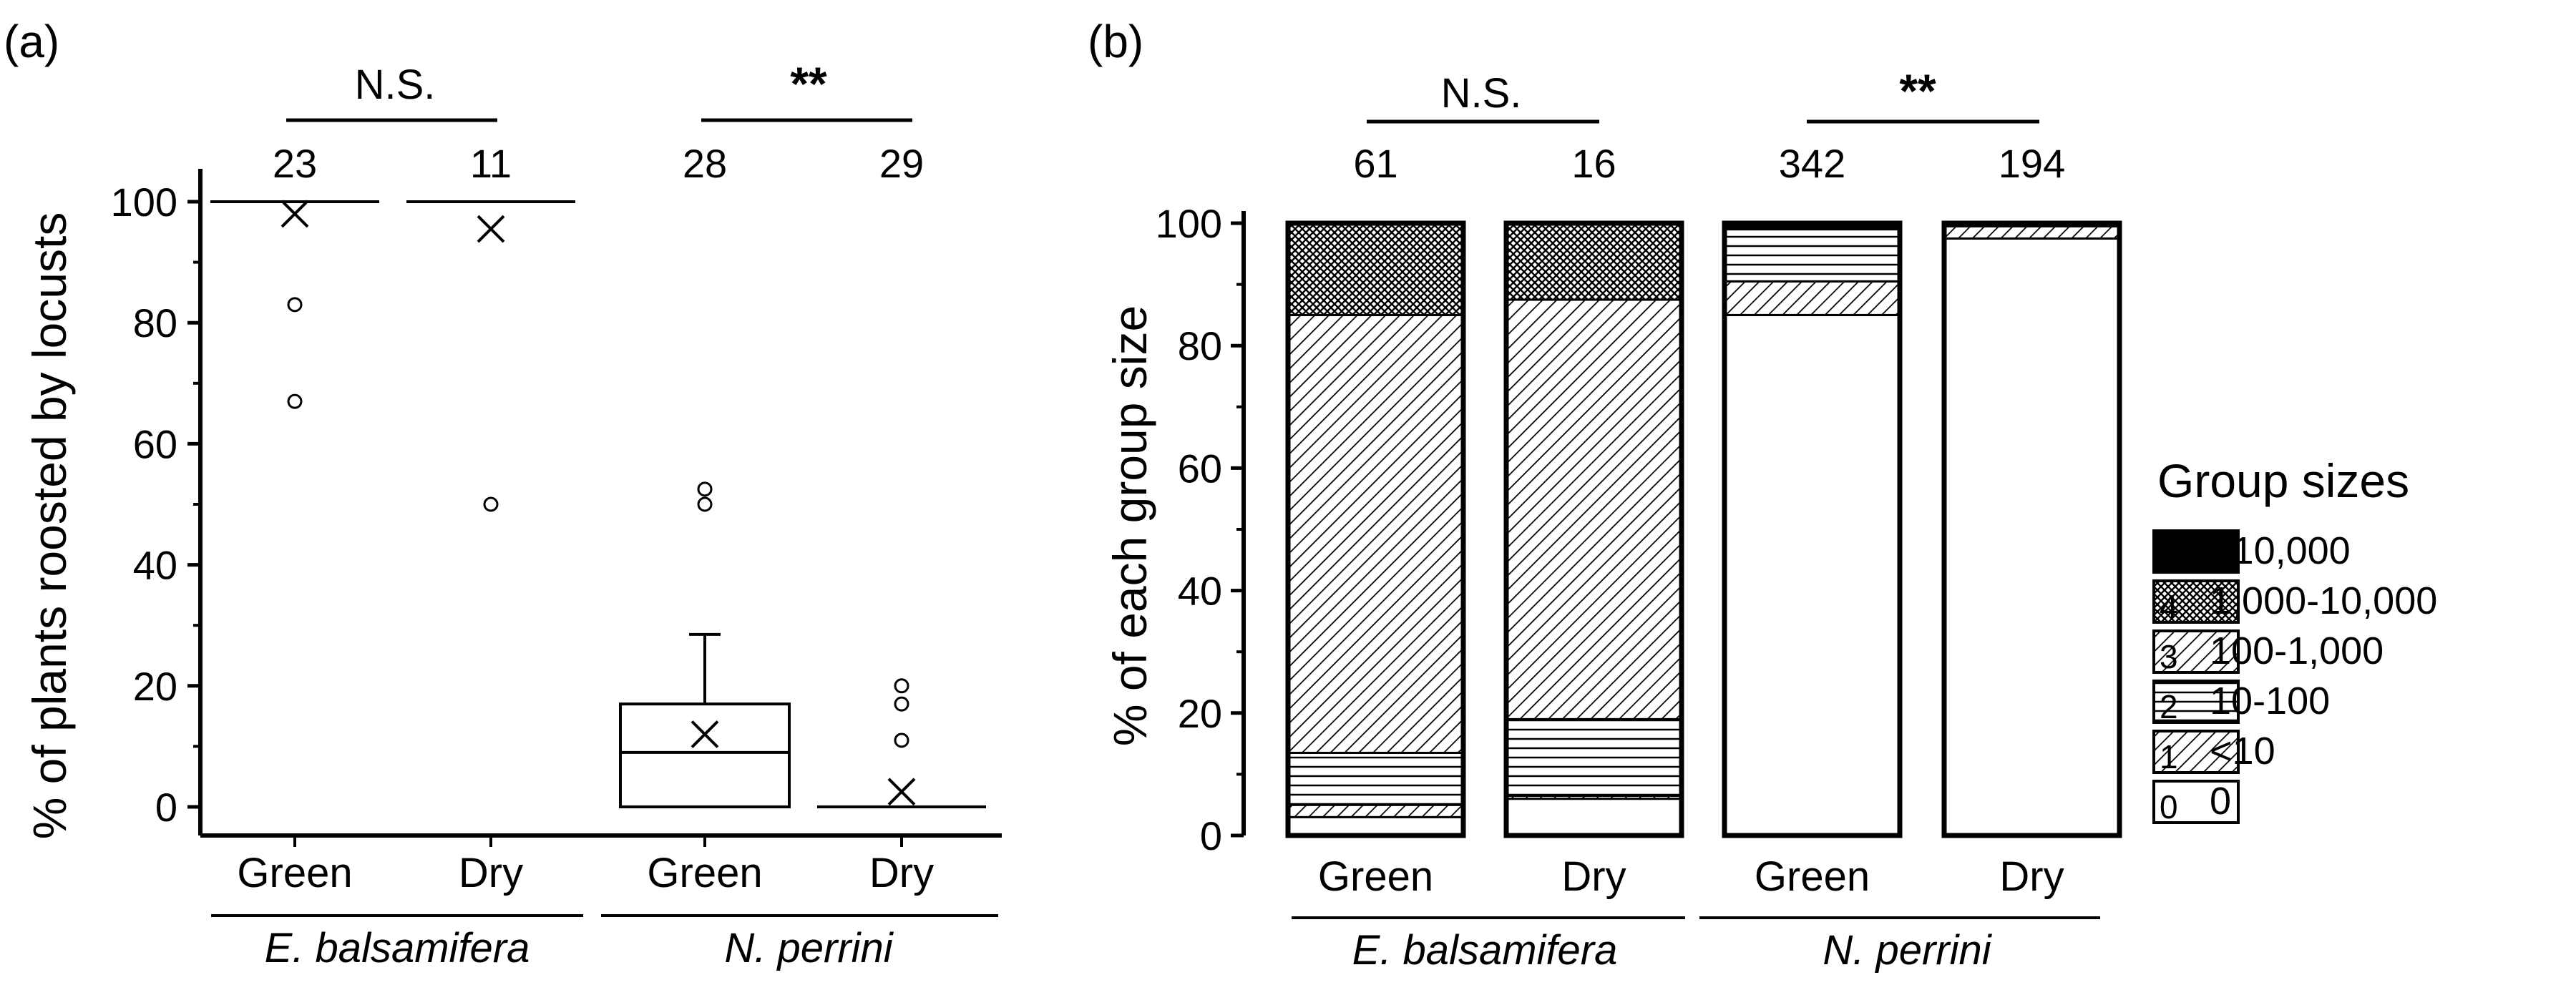  What do you see at coordinates (491, 163) in the screenshot?
I see `panel-a-count-label: 11` at bounding box center [491, 163].